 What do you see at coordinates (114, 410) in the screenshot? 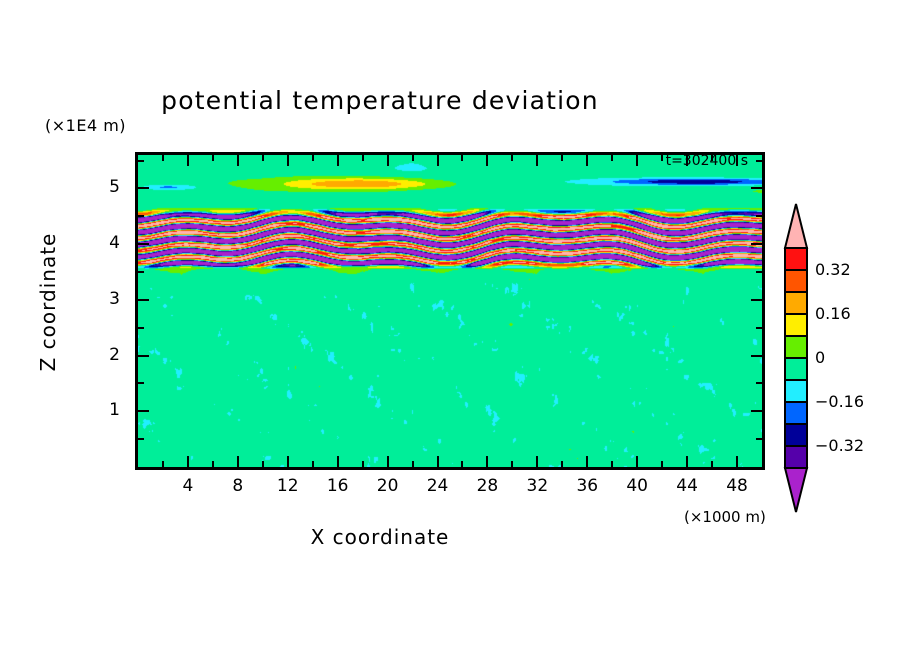
I see `y-axis-tick-label: 1` at bounding box center [114, 410].